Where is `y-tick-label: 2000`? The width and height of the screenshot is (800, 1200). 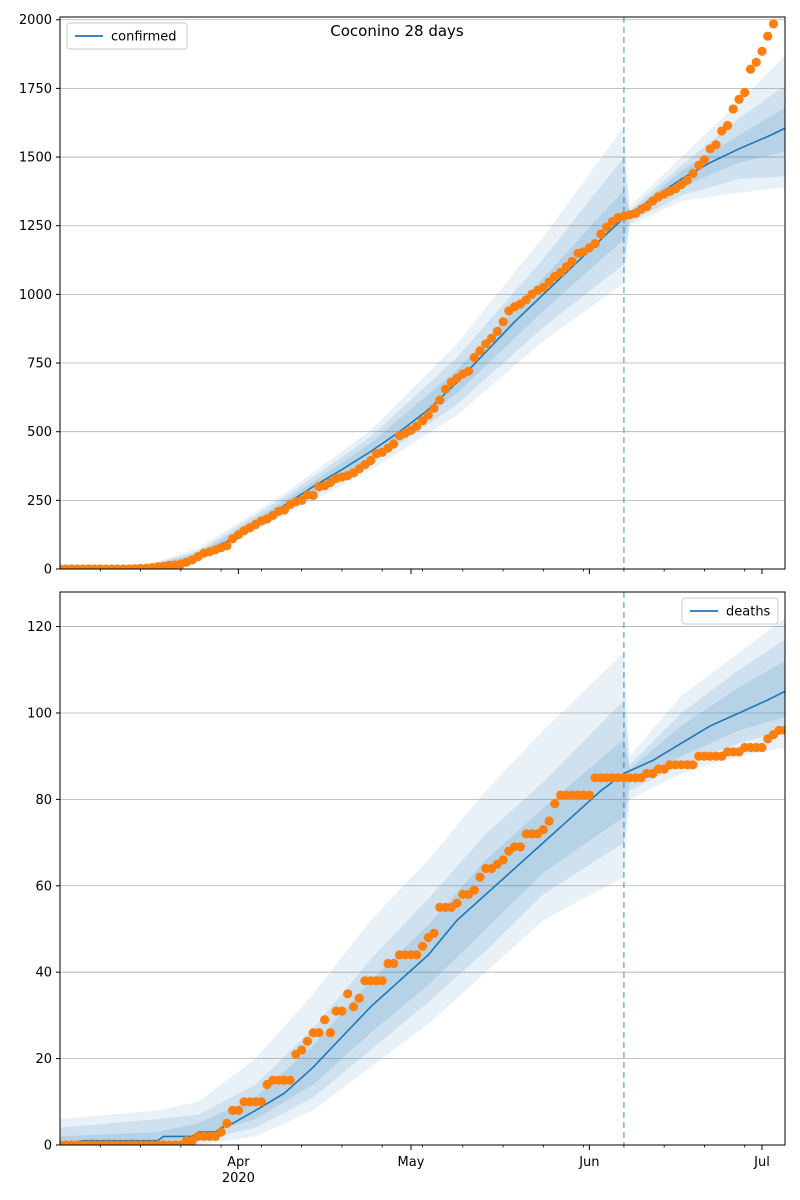
y-tick-label: 2000 is located at coordinates (35, 20).